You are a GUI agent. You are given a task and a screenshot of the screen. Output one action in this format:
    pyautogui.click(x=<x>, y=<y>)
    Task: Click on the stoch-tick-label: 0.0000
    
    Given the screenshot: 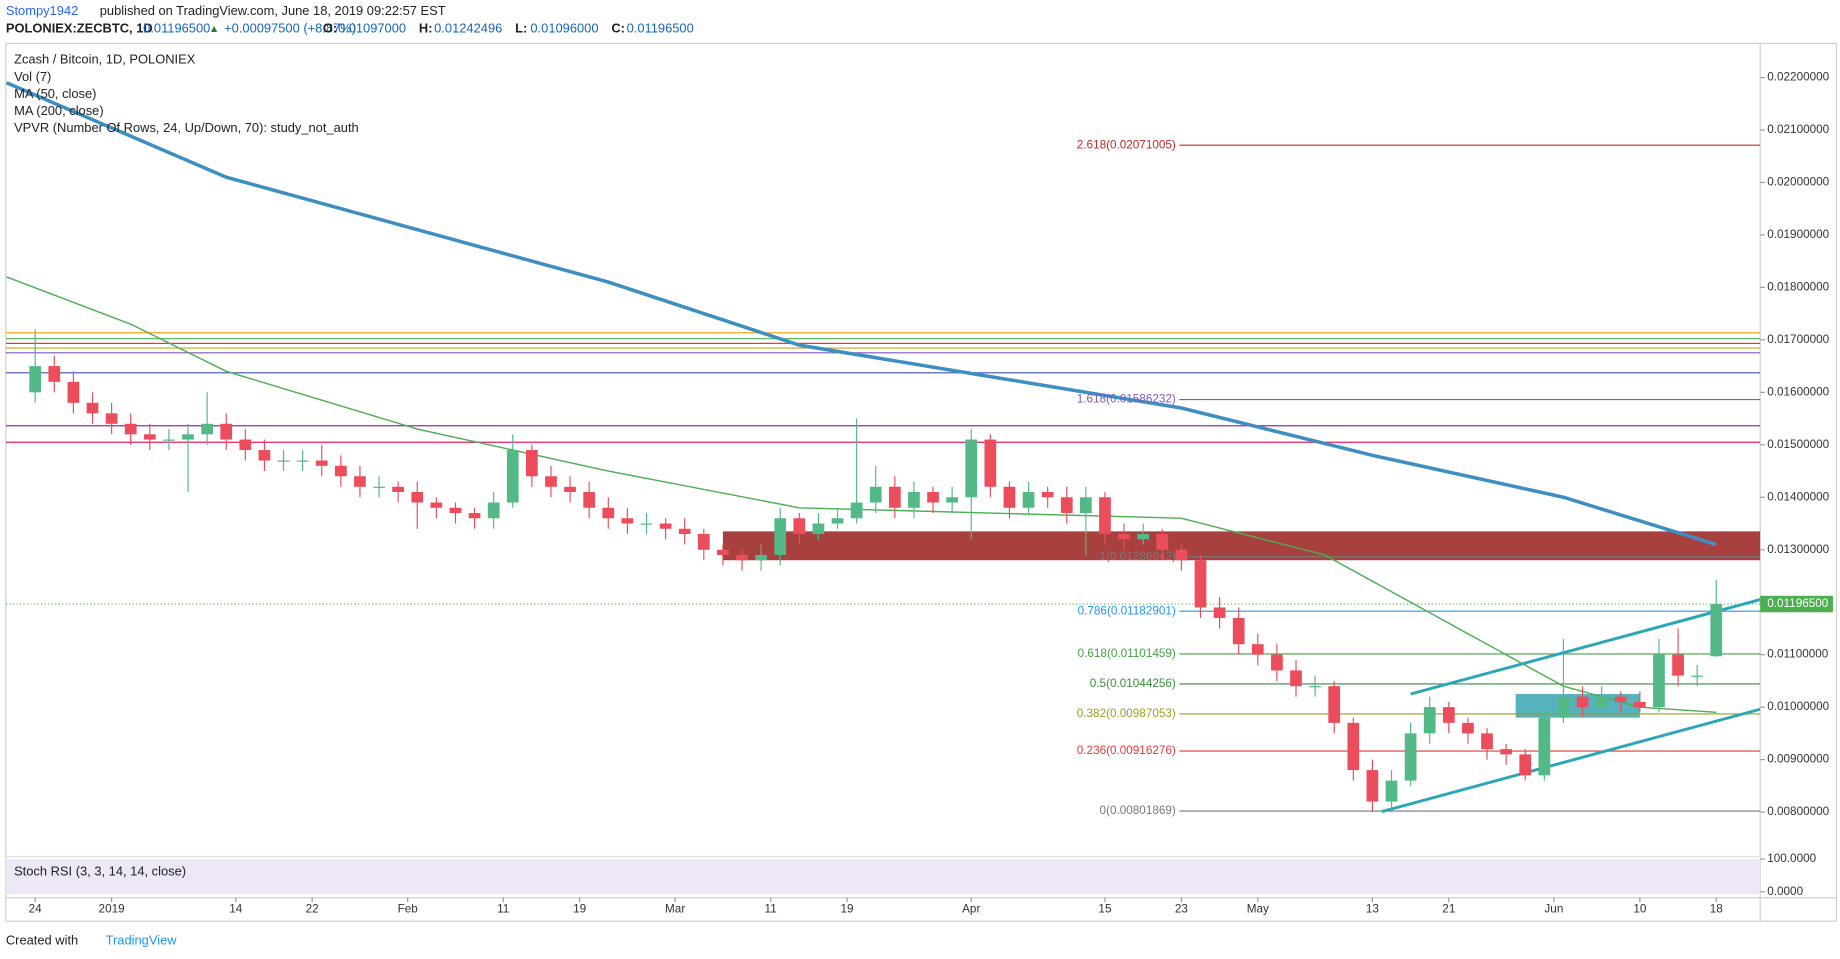 What is the action you would take?
    pyautogui.click(x=1785, y=891)
    